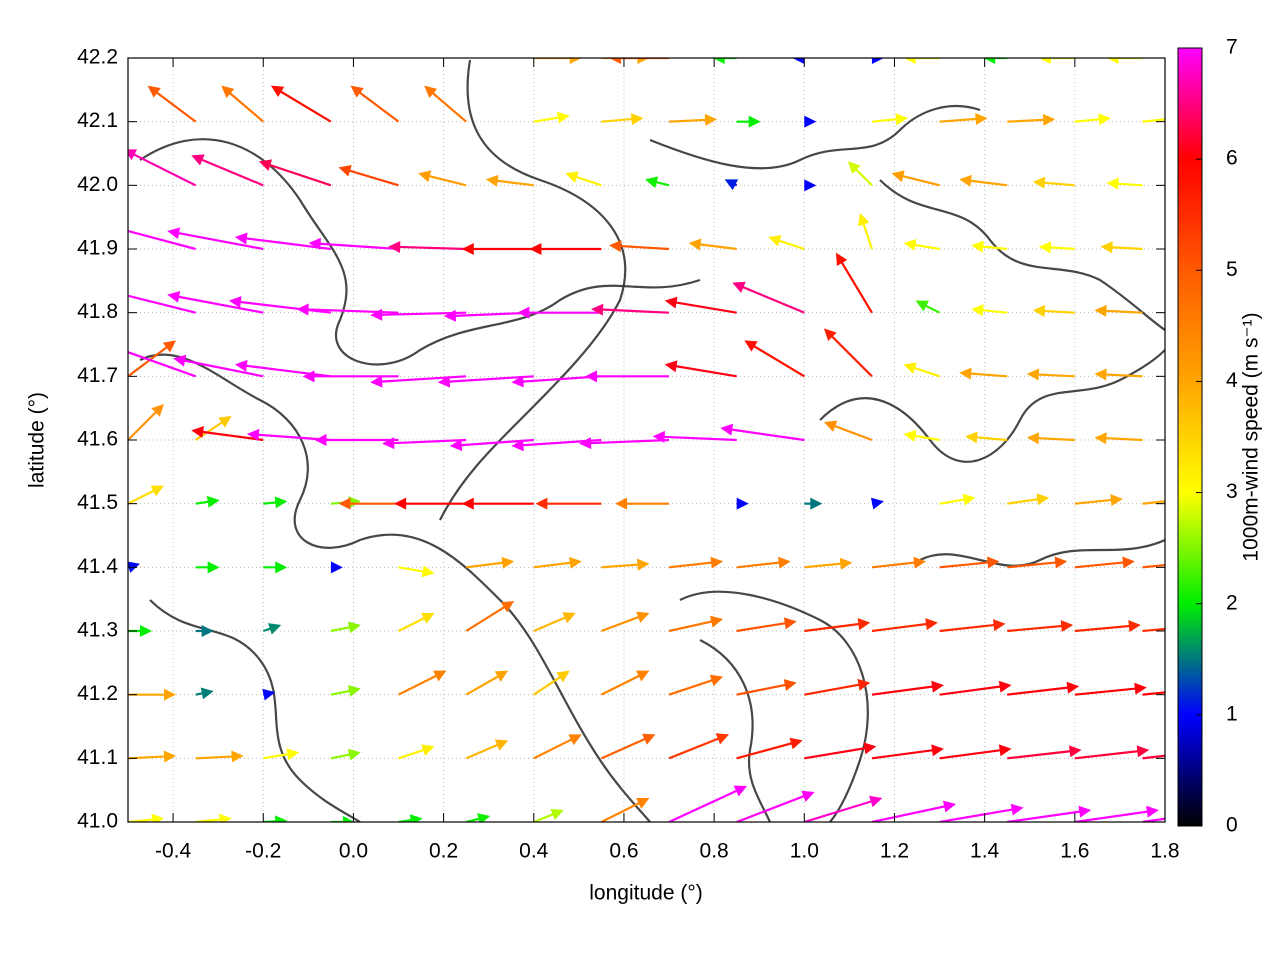 This screenshot has width=1280, height=960. What do you see at coordinates (97, 630) in the screenshot?
I see `y-tick-label: 41.3` at bounding box center [97, 630].